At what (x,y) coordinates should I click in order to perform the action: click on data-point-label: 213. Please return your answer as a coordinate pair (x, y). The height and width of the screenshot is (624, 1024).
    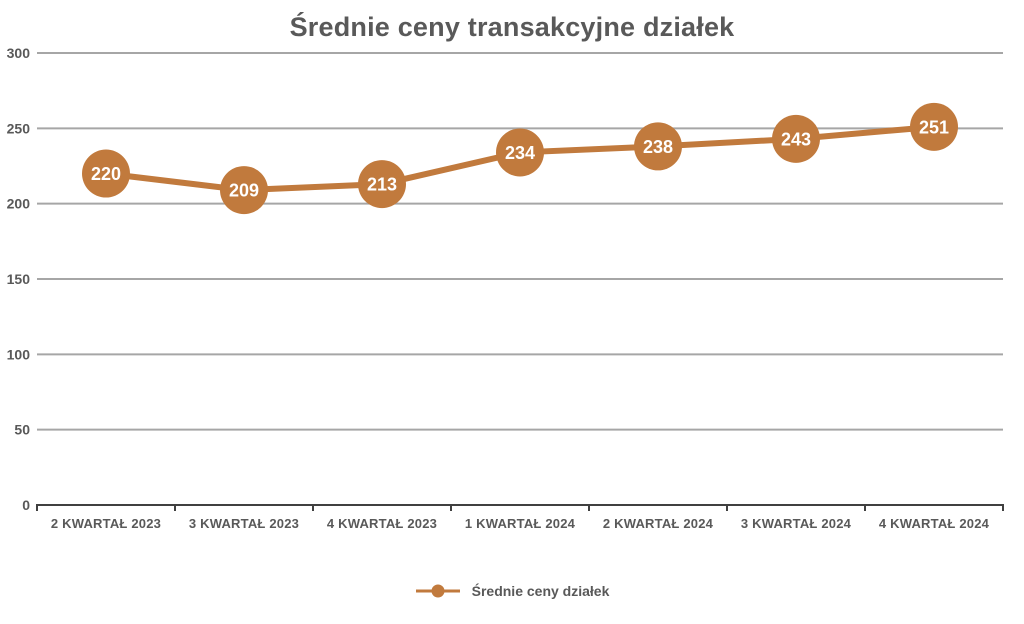
    Looking at the image, I should click on (382, 185).